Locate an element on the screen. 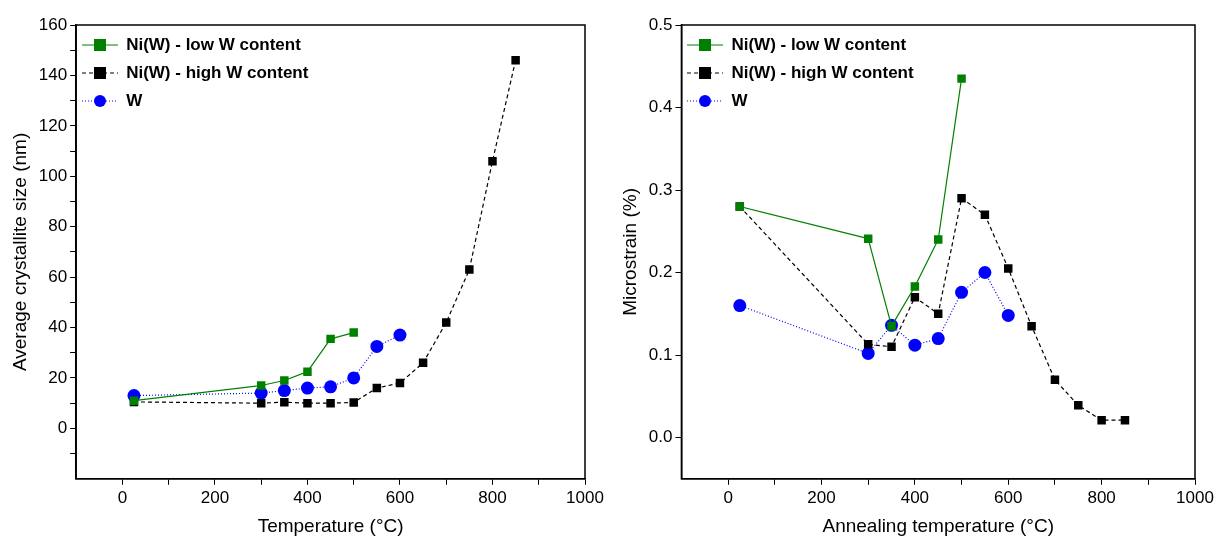 The height and width of the screenshot is (542, 1220). y-tick-label: 60 is located at coordinates (58, 276).